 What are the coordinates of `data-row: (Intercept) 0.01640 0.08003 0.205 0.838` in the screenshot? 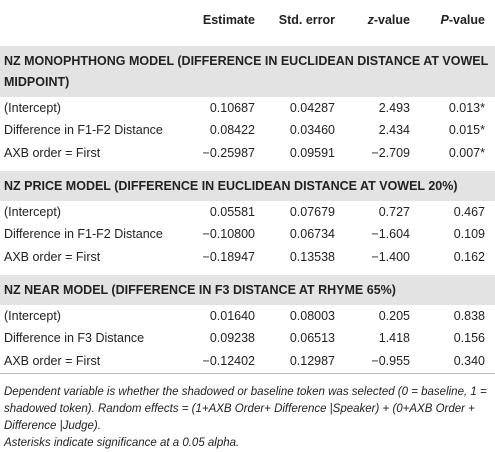 It's located at (247, 316).